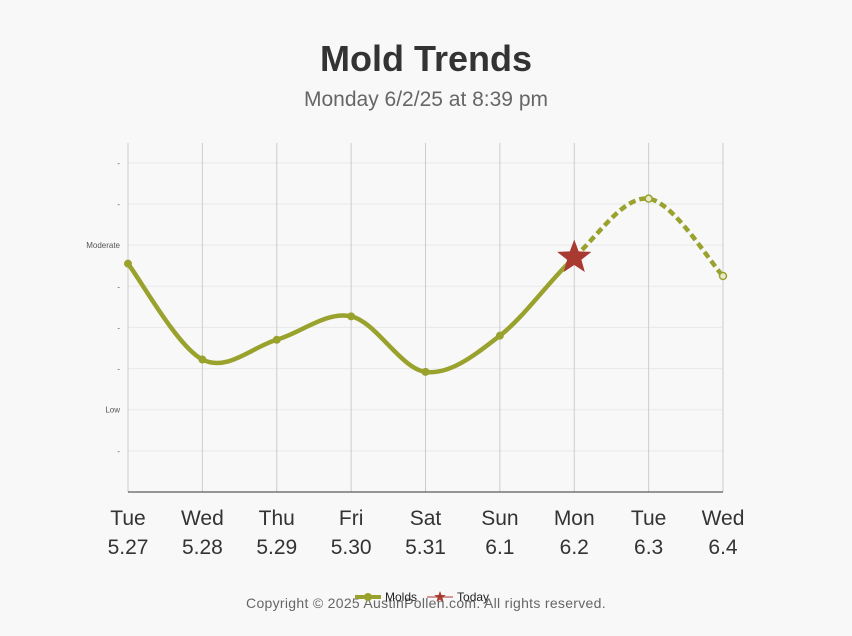 Image resolution: width=852 pixels, height=636 pixels. Describe the element at coordinates (473, 597) in the screenshot. I see `legend-label-today: Today` at that location.